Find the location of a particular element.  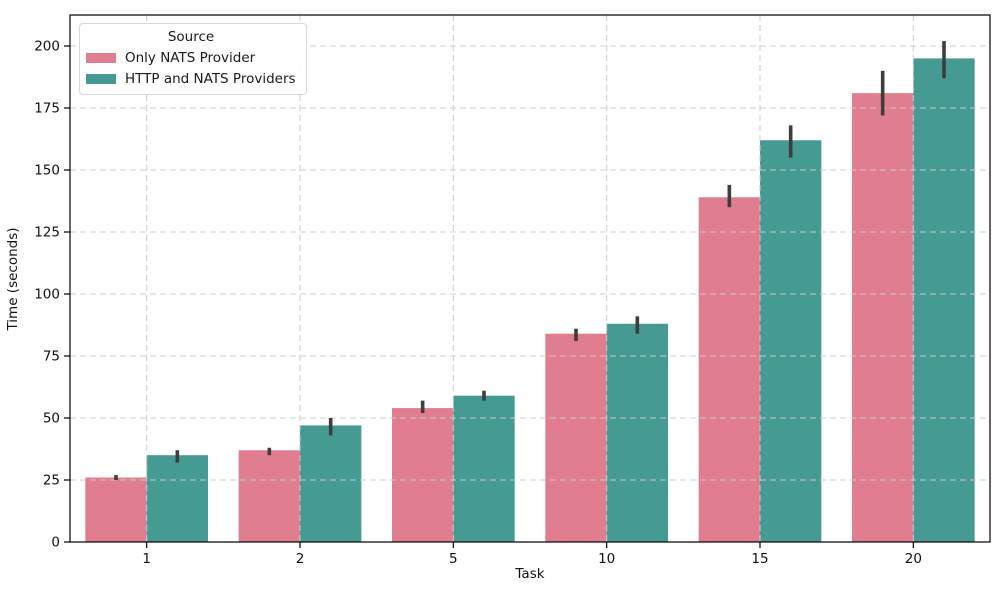

legend-item-only-nats: Only NATS Provider is located at coordinates (191, 58).